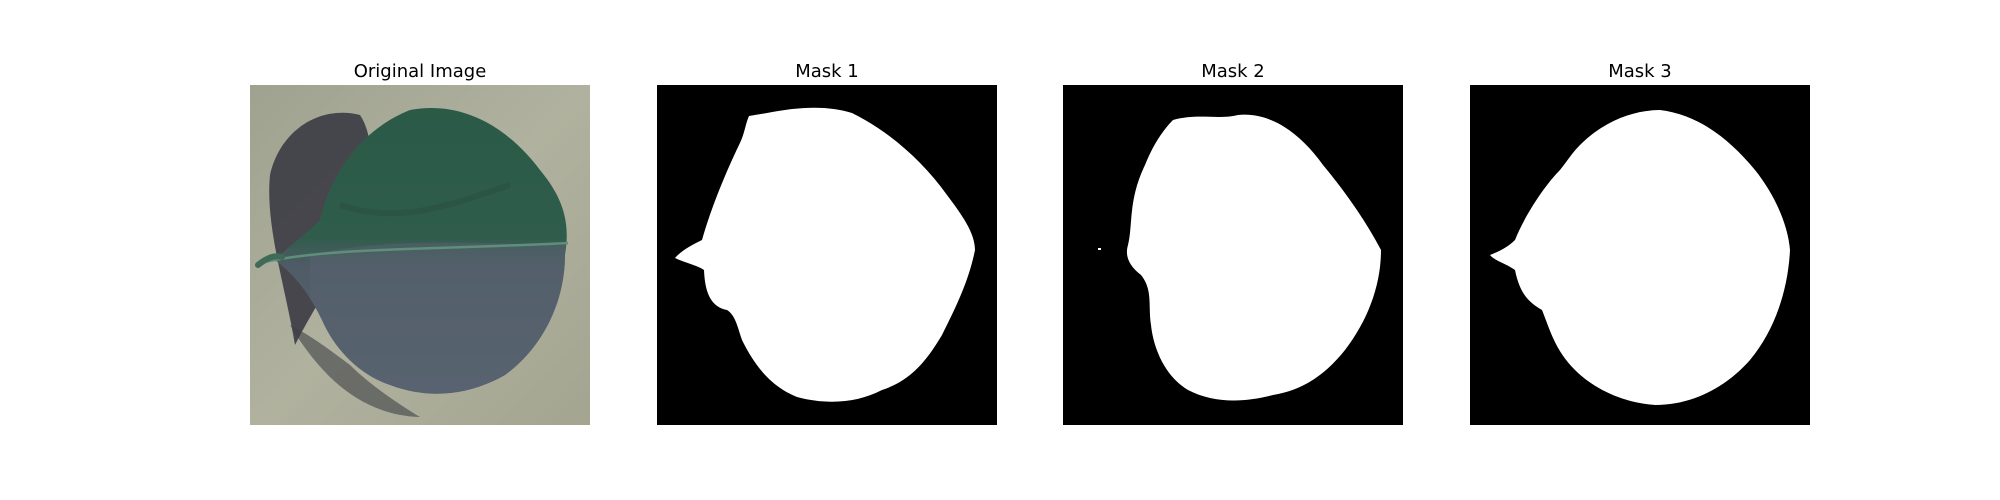  I want to click on panel-mask-3: Mask 3, so click(1640, 242).